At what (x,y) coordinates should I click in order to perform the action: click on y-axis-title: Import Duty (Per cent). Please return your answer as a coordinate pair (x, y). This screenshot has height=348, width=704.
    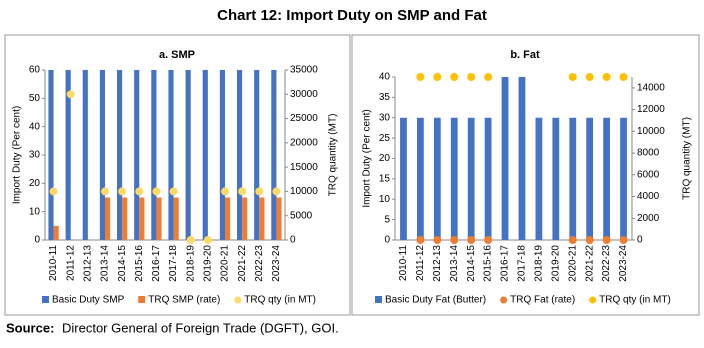
    Looking at the image, I should click on (367, 158).